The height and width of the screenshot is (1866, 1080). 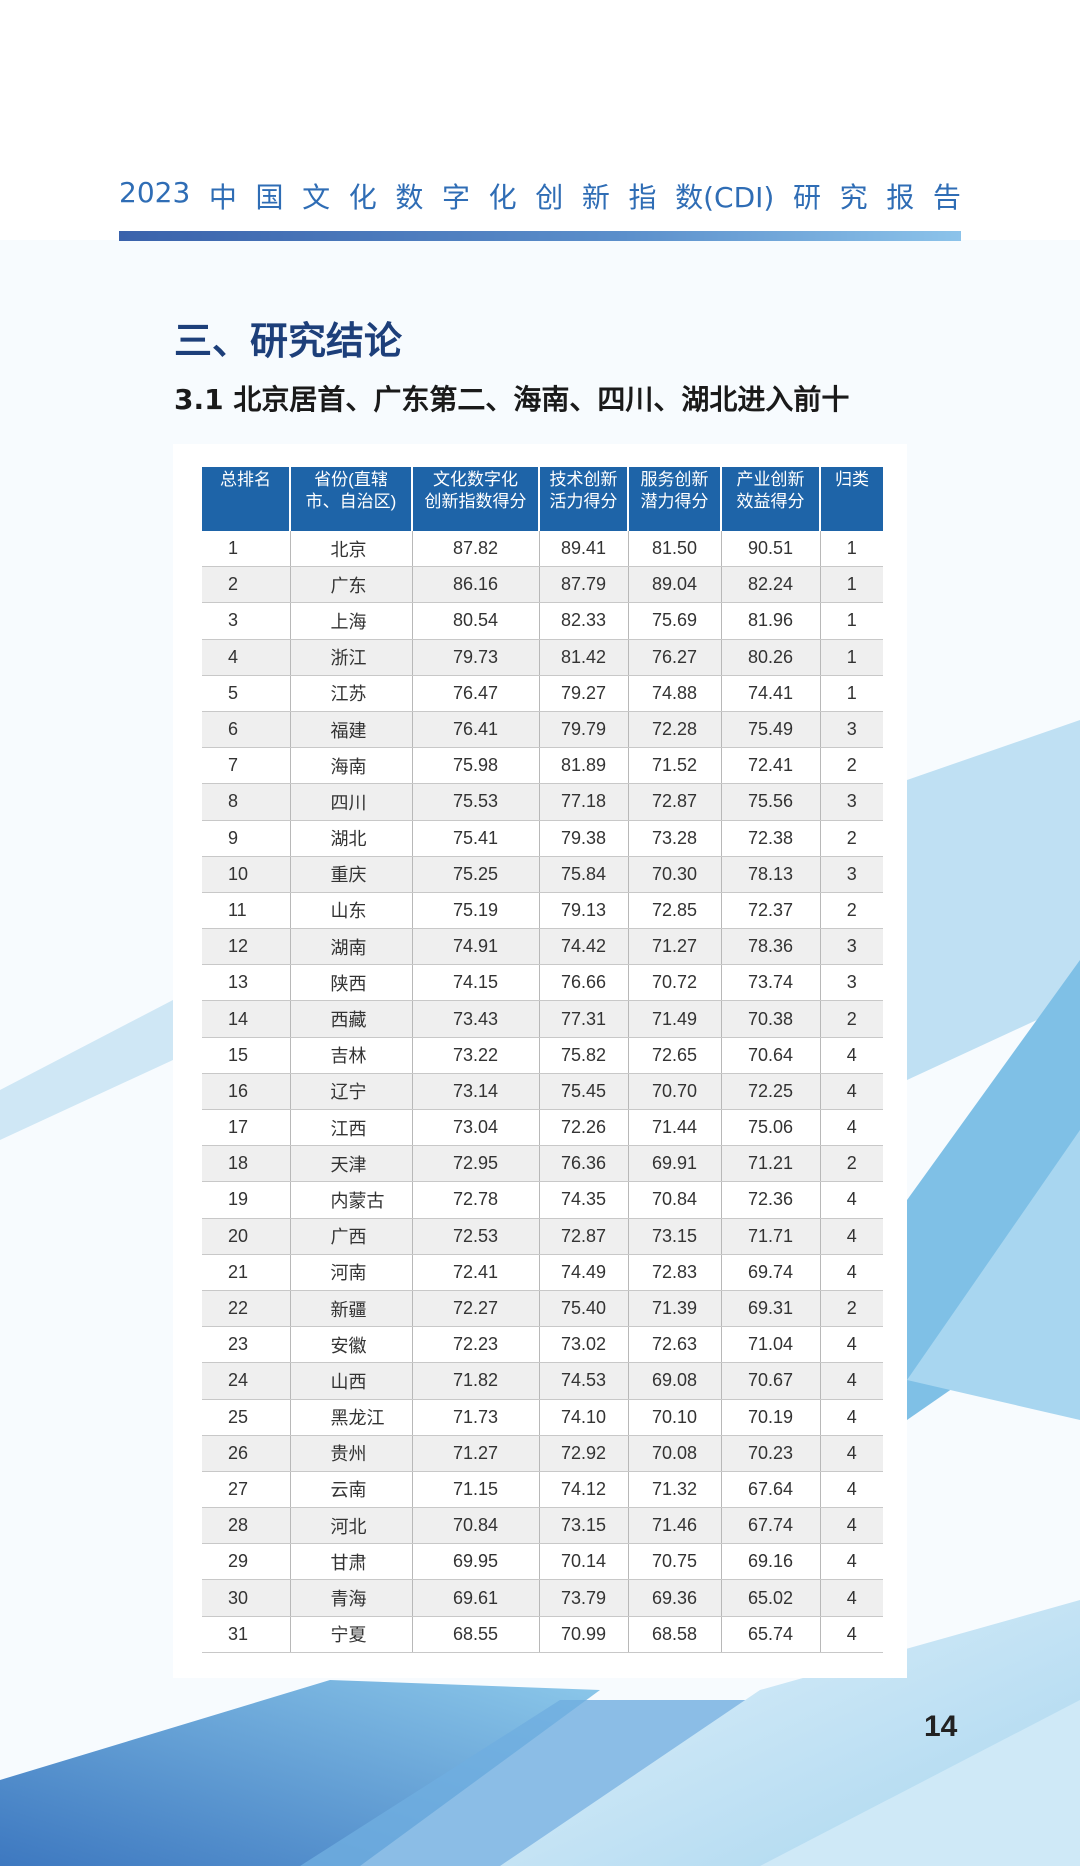 What do you see at coordinates (542, 1345) in the screenshot?
I see `table-row: 23 安徽 72.23 73.02 72.63 71.04 4` at bounding box center [542, 1345].